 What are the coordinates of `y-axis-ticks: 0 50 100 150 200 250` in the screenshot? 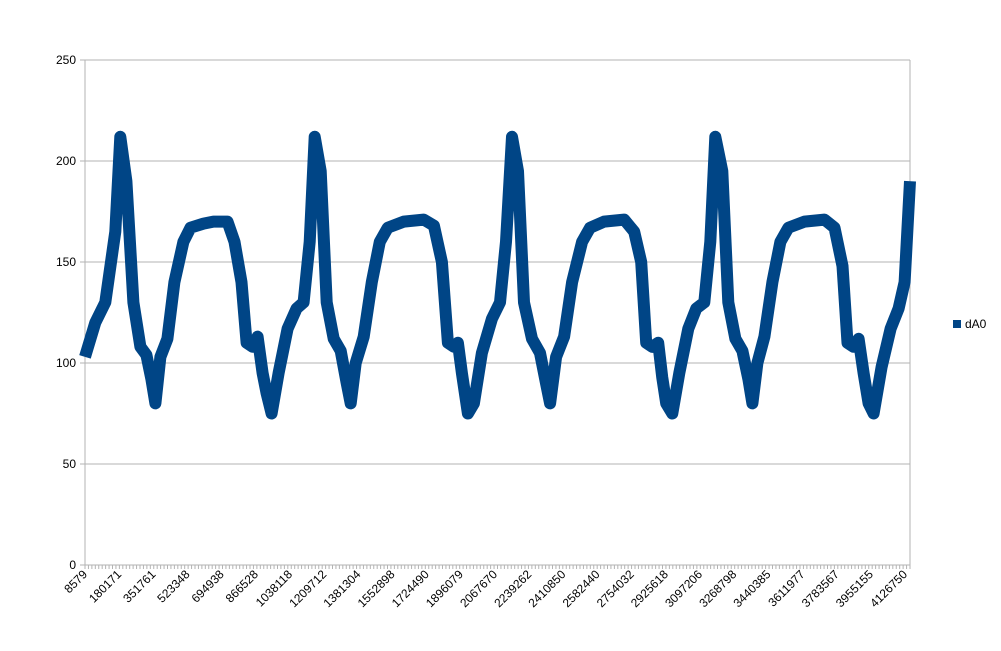 It's located at (70, 312).